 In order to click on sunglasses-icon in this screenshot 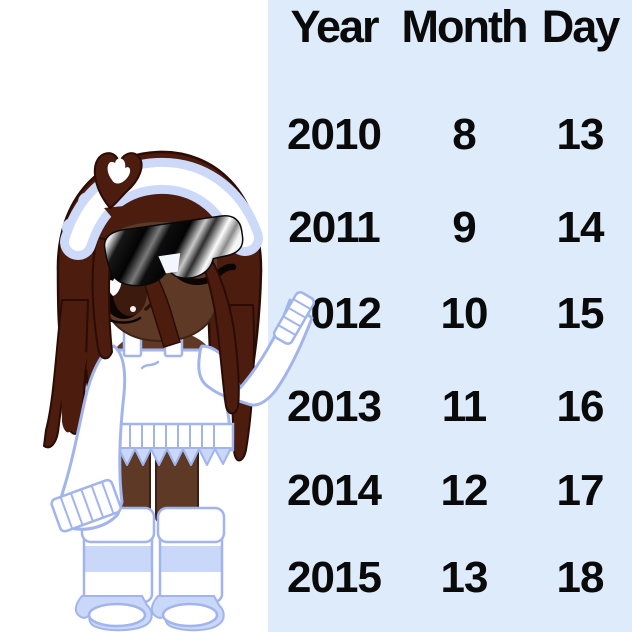, I will do `click(173, 251)`.